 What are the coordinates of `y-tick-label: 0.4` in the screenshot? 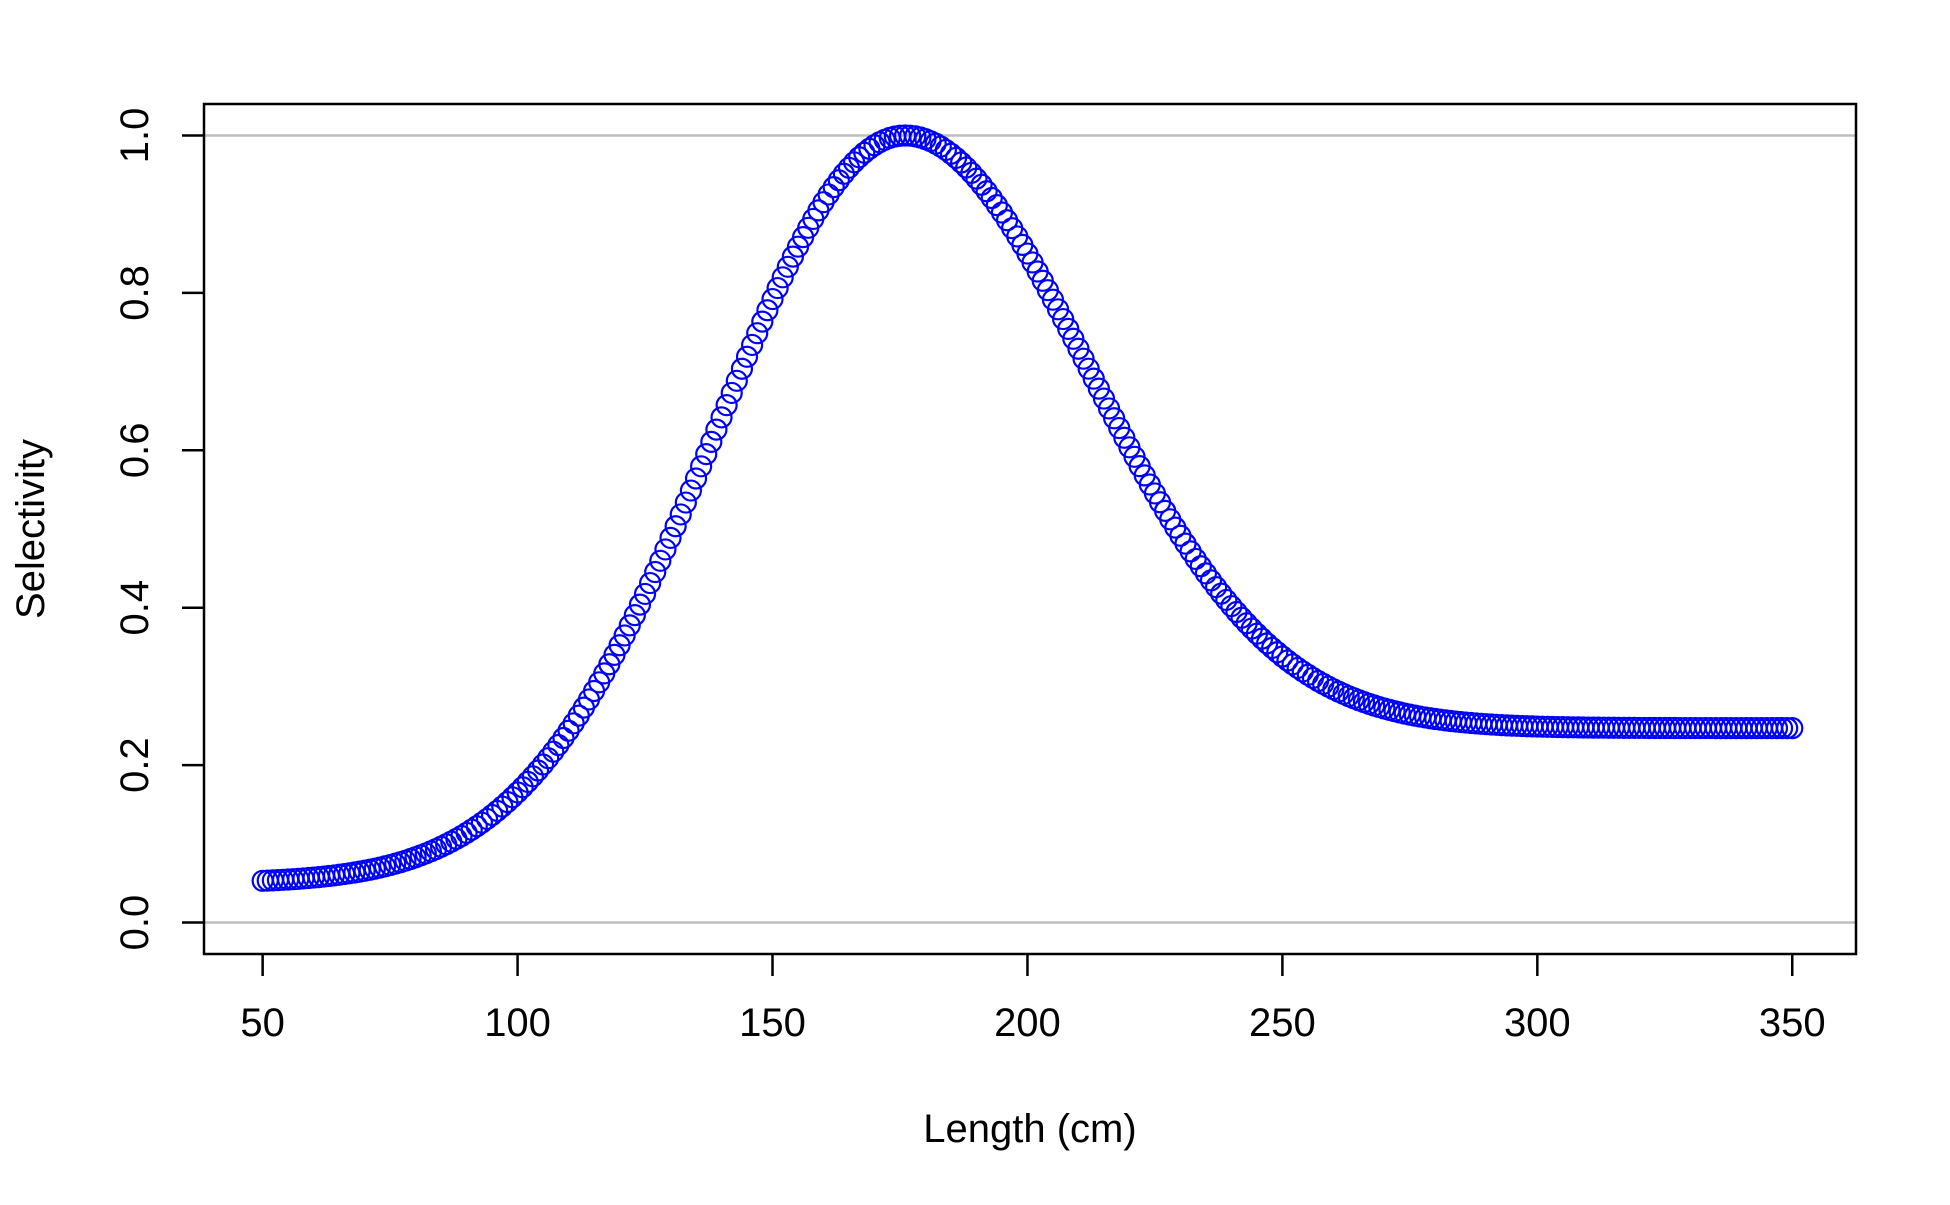 It's located at (135, 608).